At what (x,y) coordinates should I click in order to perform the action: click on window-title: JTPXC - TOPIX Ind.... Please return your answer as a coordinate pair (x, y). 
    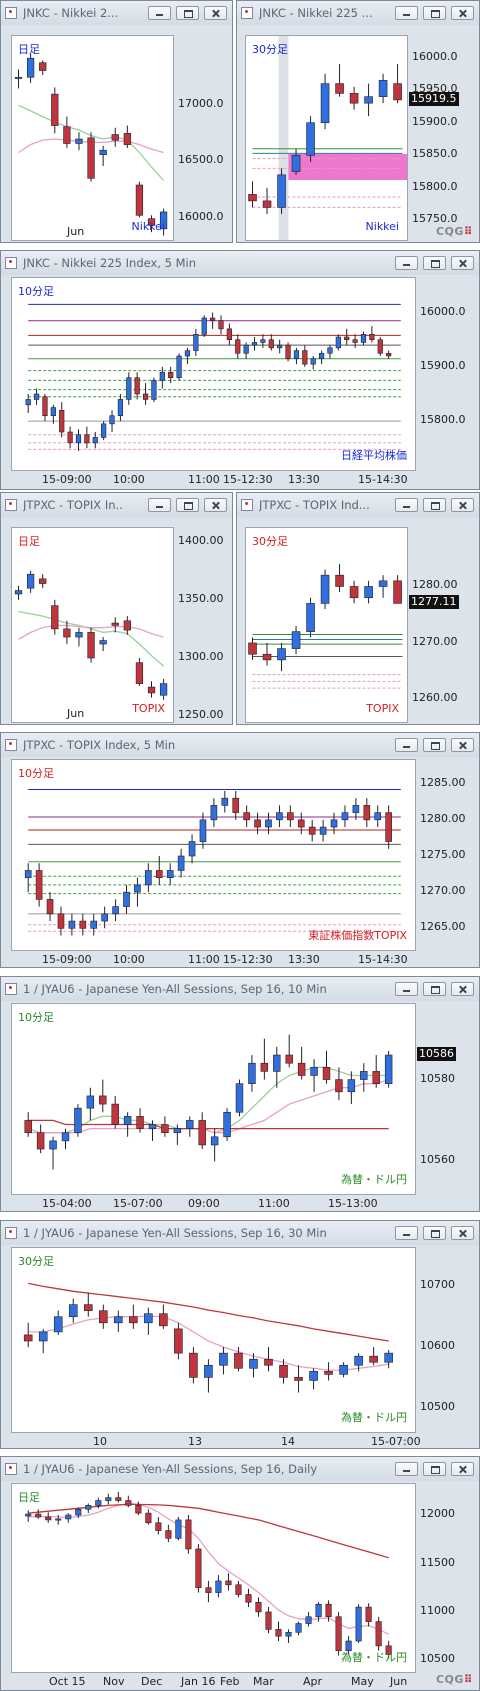
    Looking at the image, I should click on (314, 505).